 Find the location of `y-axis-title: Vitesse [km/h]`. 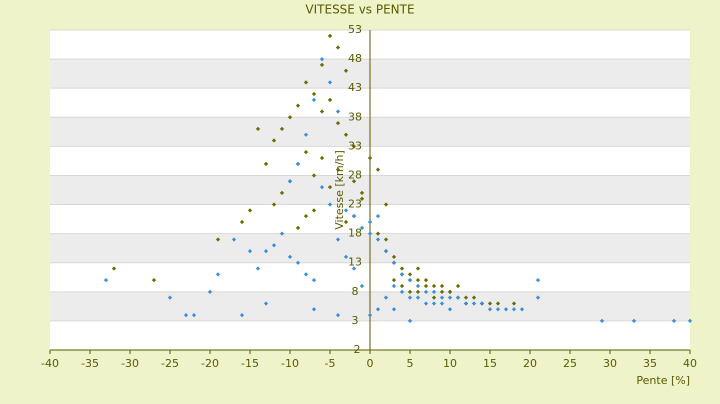

y-axis-title: Vitesse [km/h] is located at coordinates (339, 190).